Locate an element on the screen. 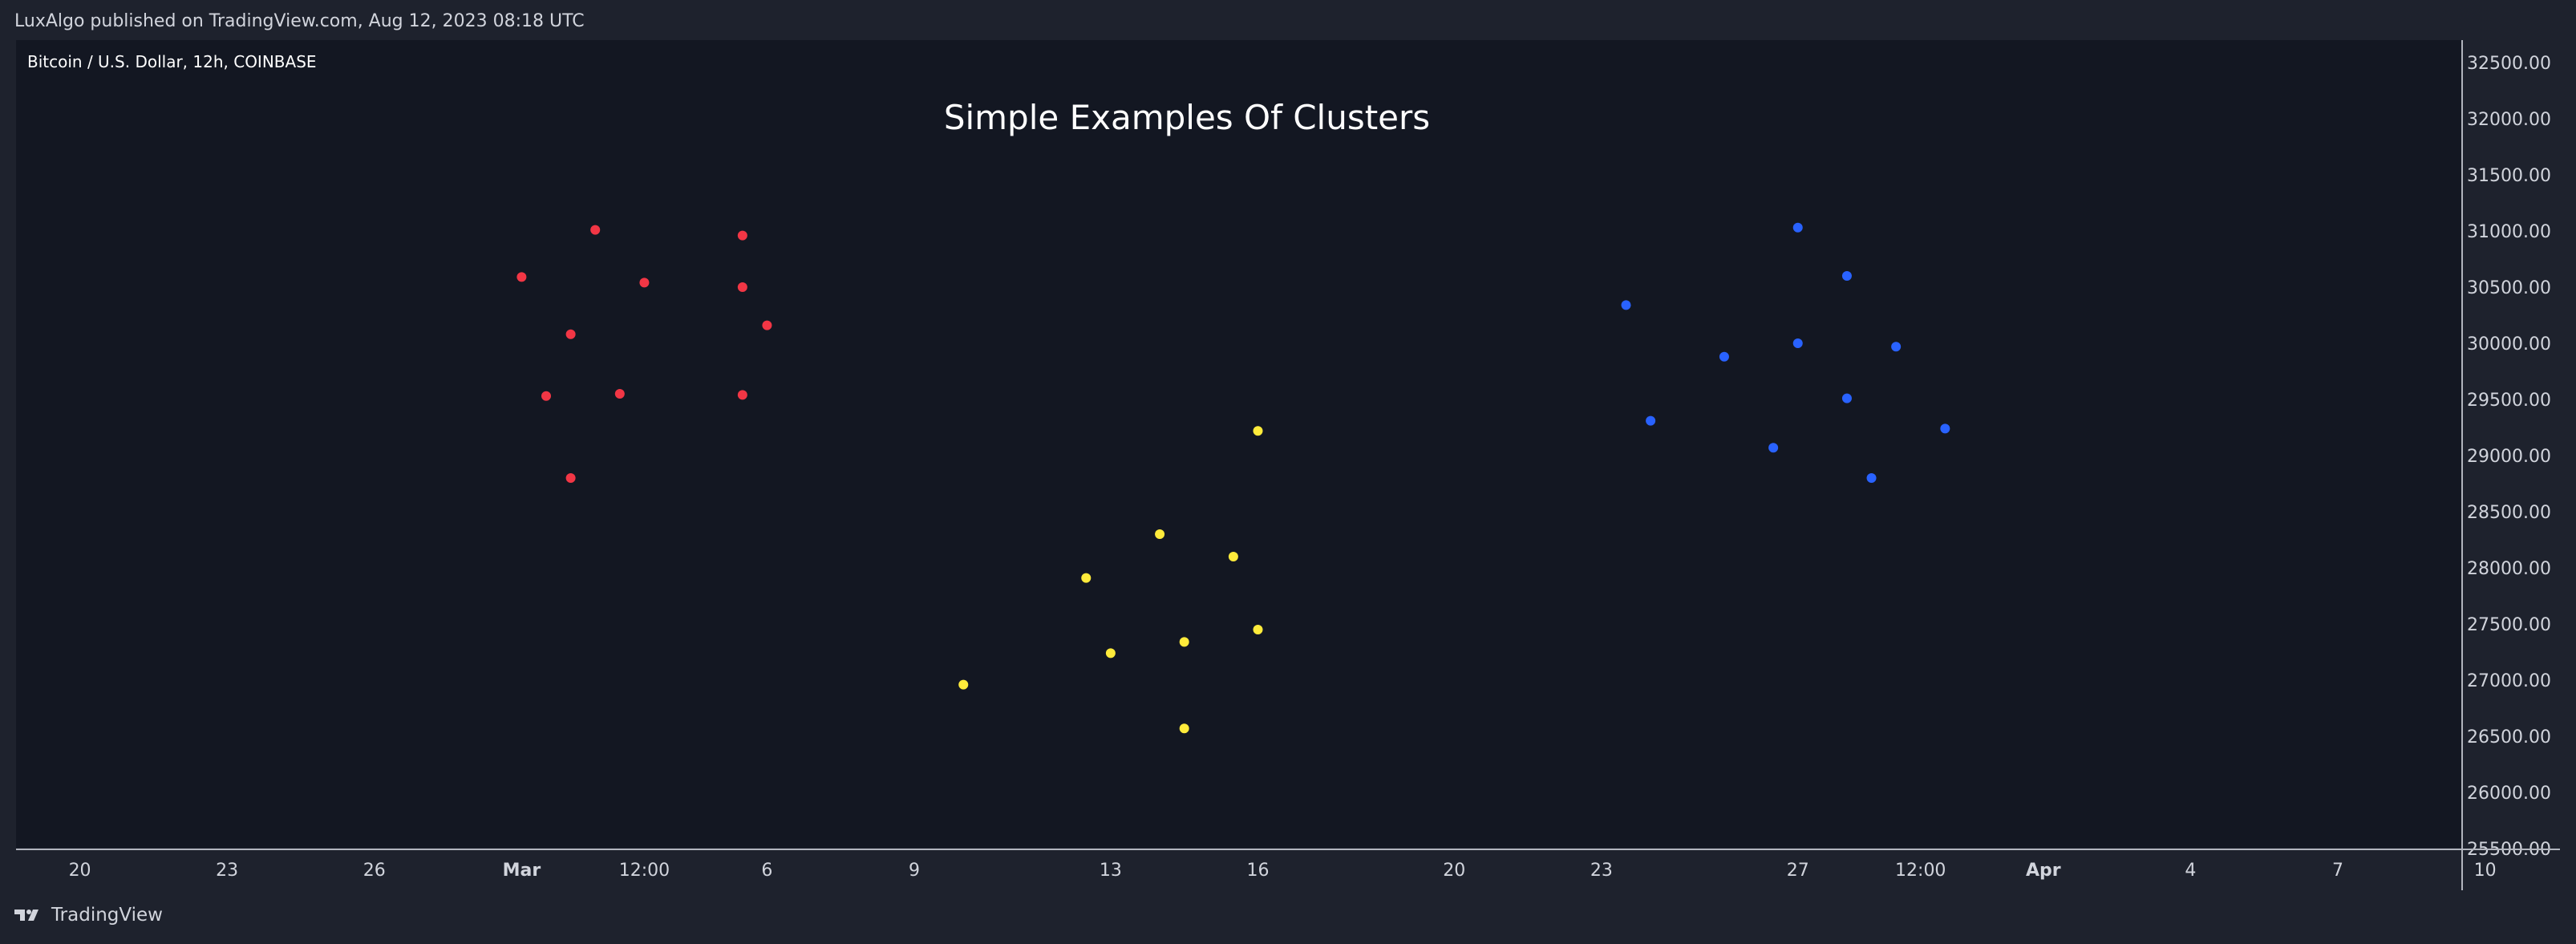 This screenshot has height=944, width=2576. y-tick-label: 32500.00 is located at coordinates (2509, 64).